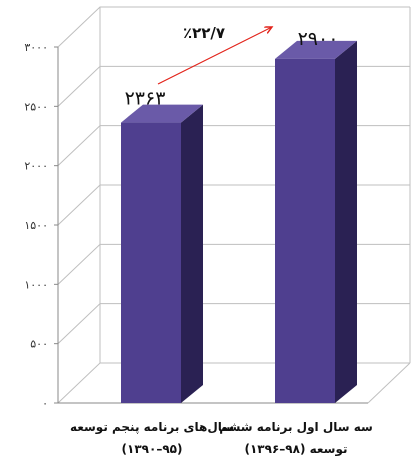 The height and width of the screenshot is (463, 414). What do you see at coordinates (296, 427) in the screenshot?
I see `x-category-label: سه سال اول برنامه ششم` at bounding box center [296, 427].